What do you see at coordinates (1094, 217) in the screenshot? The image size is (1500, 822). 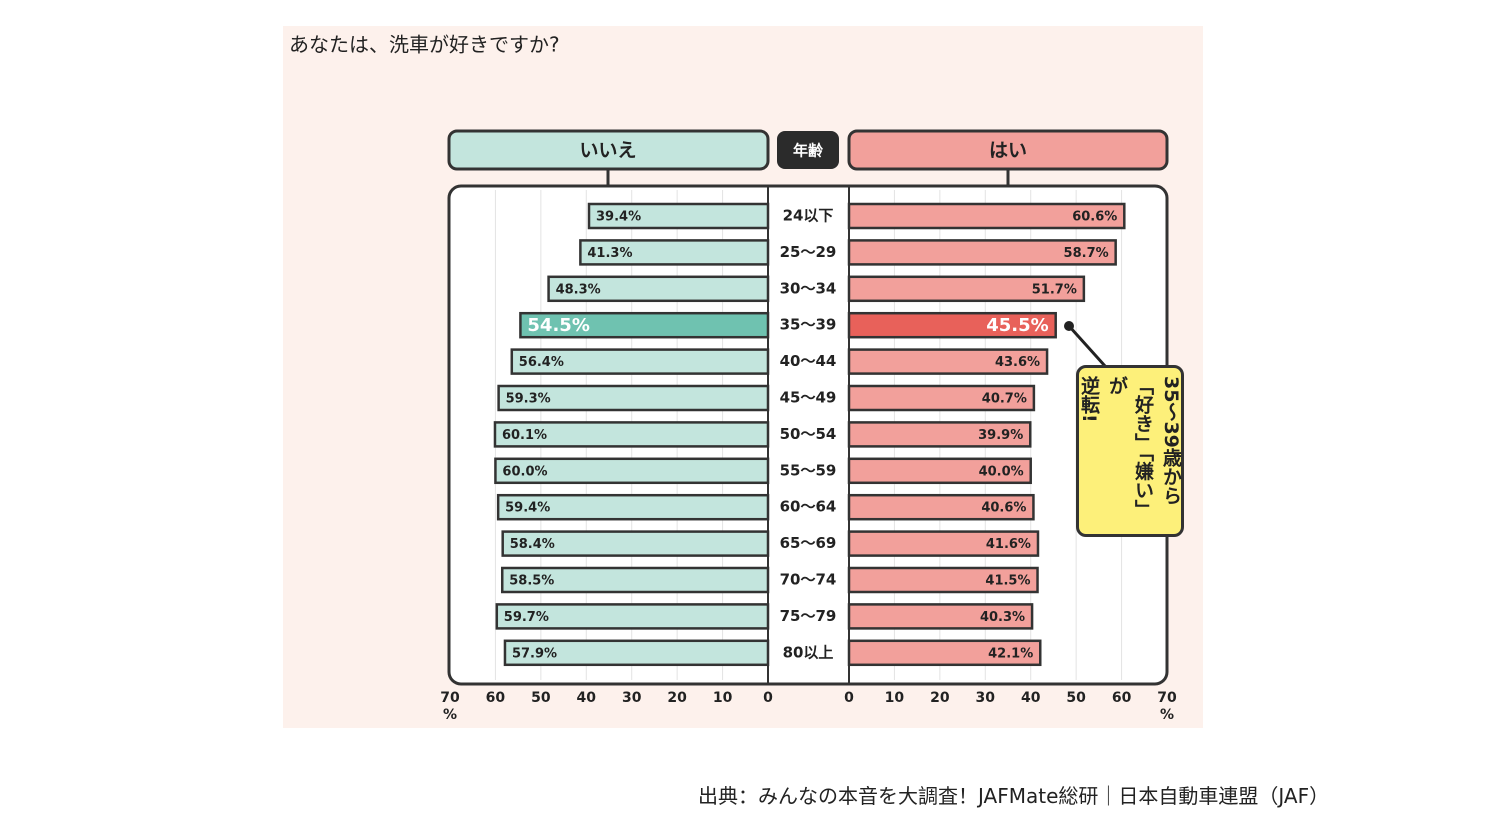 I see `value-label: 60.6%` at bounding box center [1094, 217].